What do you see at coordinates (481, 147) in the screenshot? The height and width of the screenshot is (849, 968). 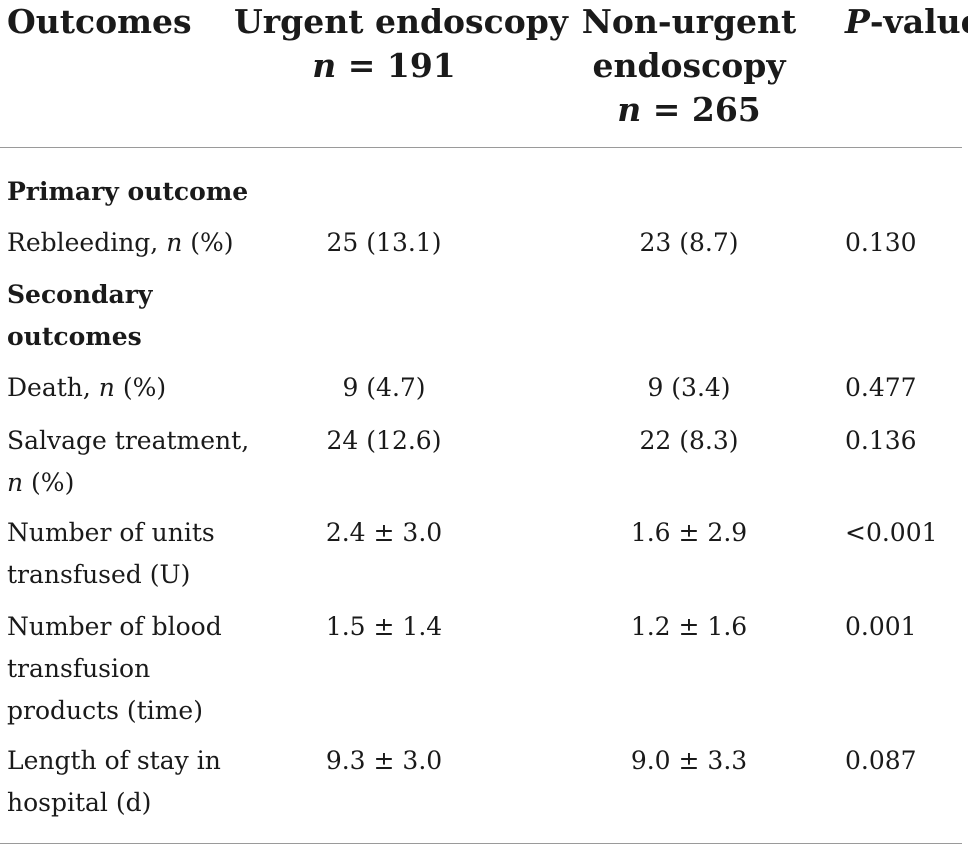 I see `header-divider` at bounding box center [481, 147].